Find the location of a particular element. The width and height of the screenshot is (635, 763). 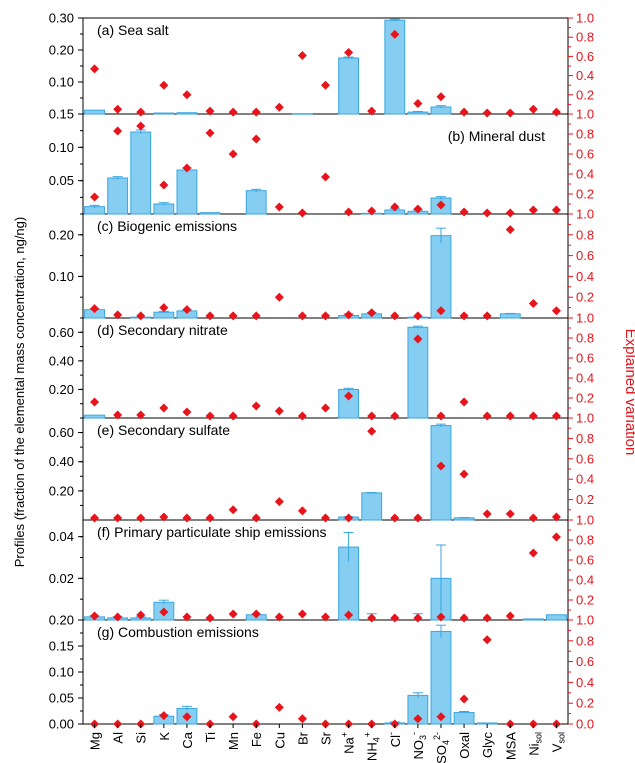

panel-title: (c) Biogenic emissions is located at coordinates (167, 226).